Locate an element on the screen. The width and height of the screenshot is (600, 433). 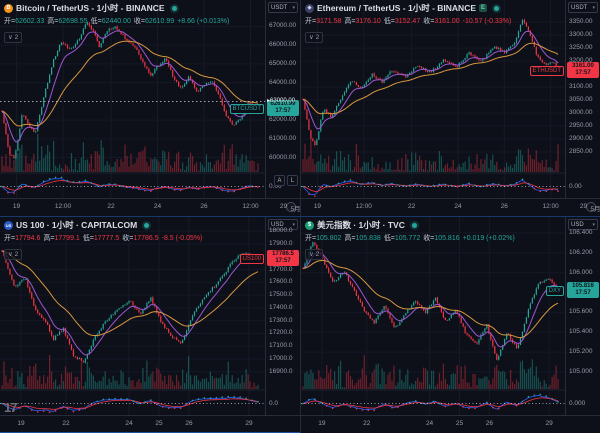
price-axis-label: 17300.0 is located at coordinates (281, 320).